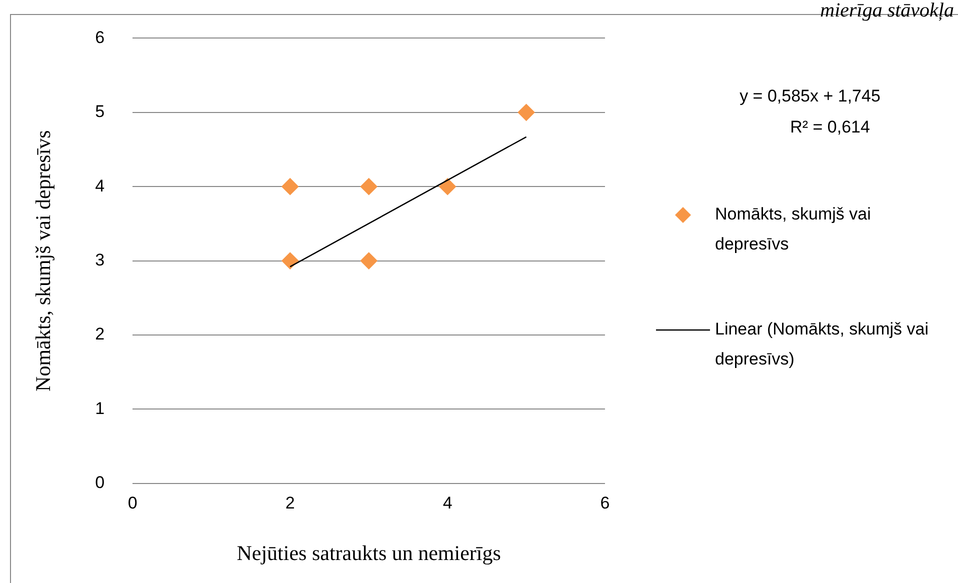  What do you see at coordinates (793, 229) in the screenshot?
I see `legend-label: Nomākts, skumjš vai depresīvs` at bounding box center [793, 229].